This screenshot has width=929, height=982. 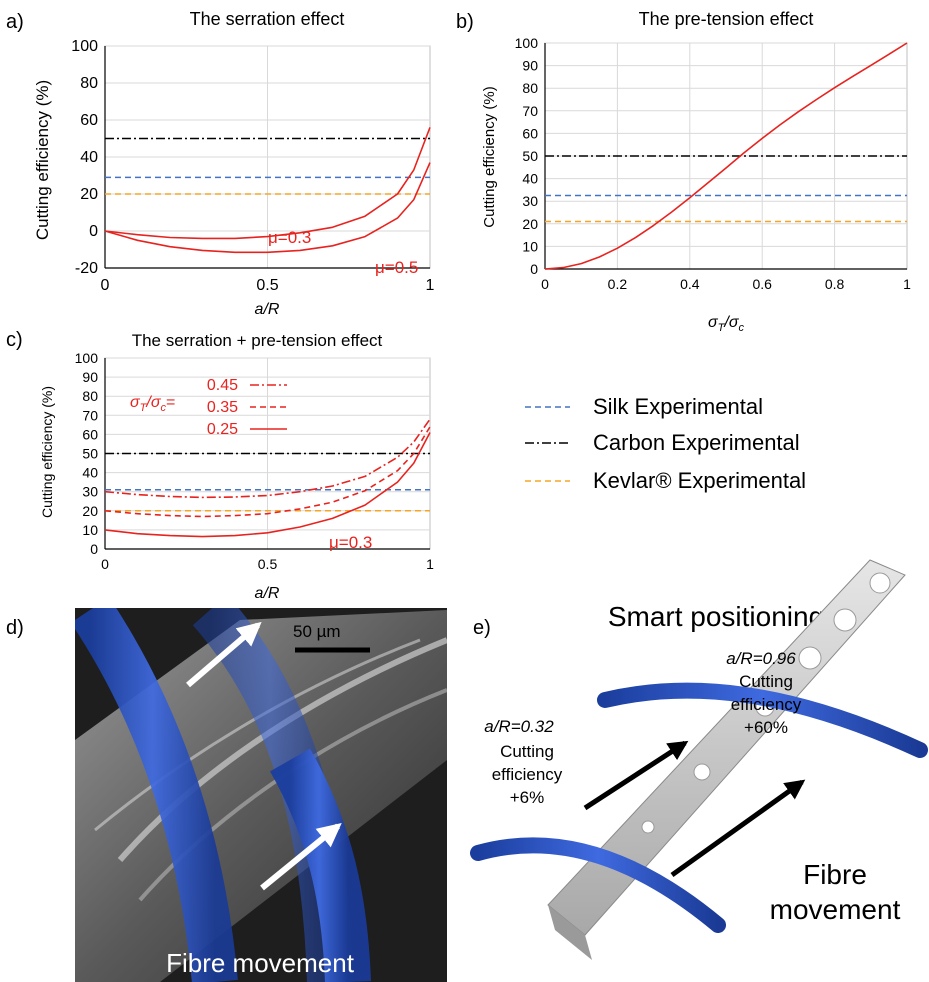 I want to click on c-ytick-label: 40, so click(x=90, y=473).